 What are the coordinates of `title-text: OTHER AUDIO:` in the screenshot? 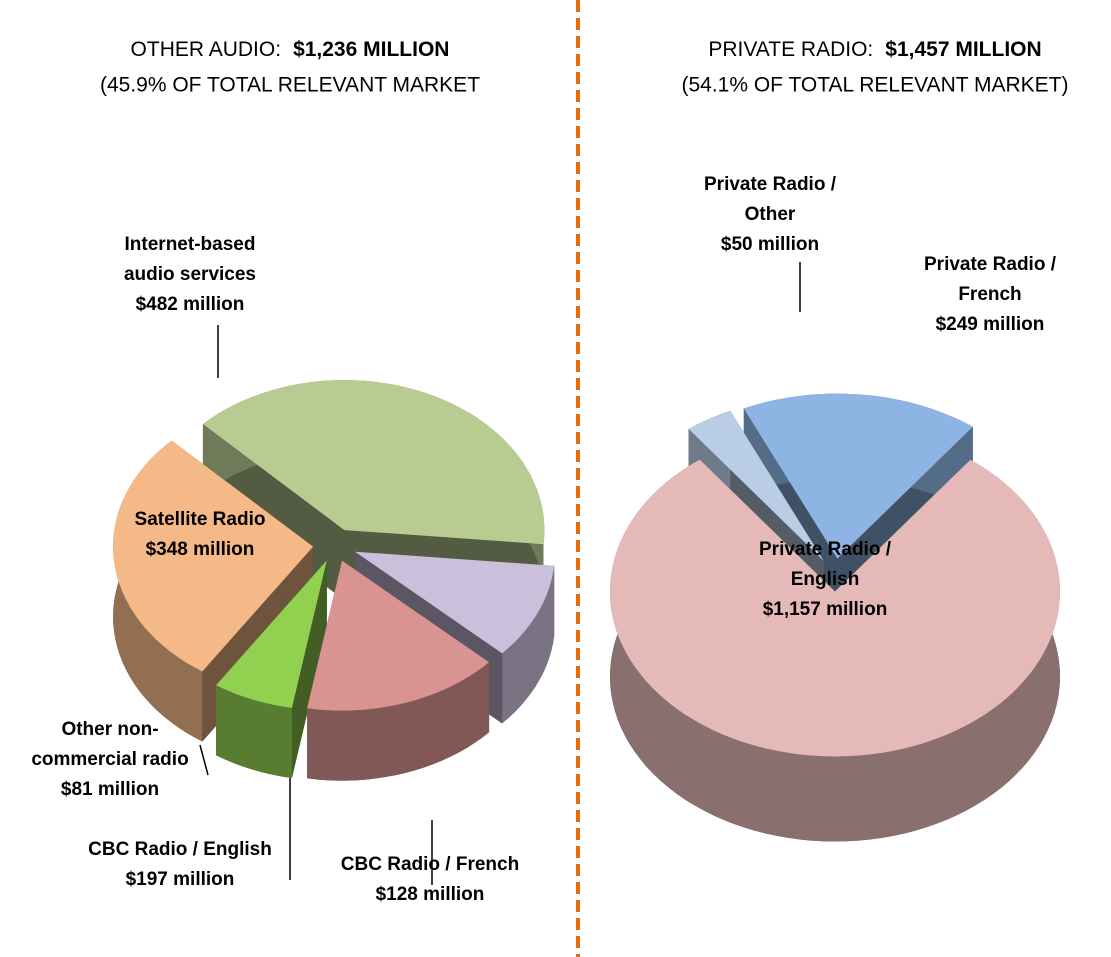 It's located at (206, 49).